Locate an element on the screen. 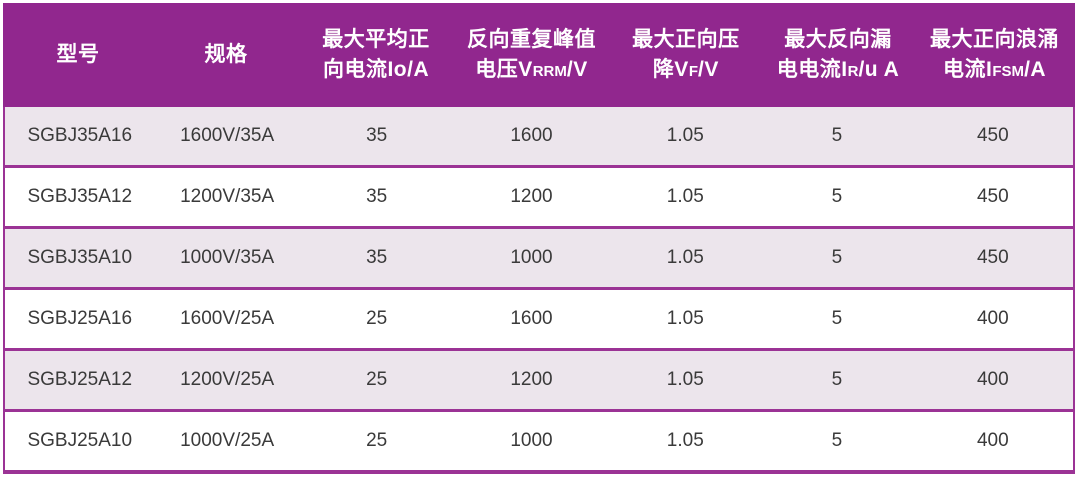  cell-model: SGBJ35A10 is located at coordinates (80, 257).